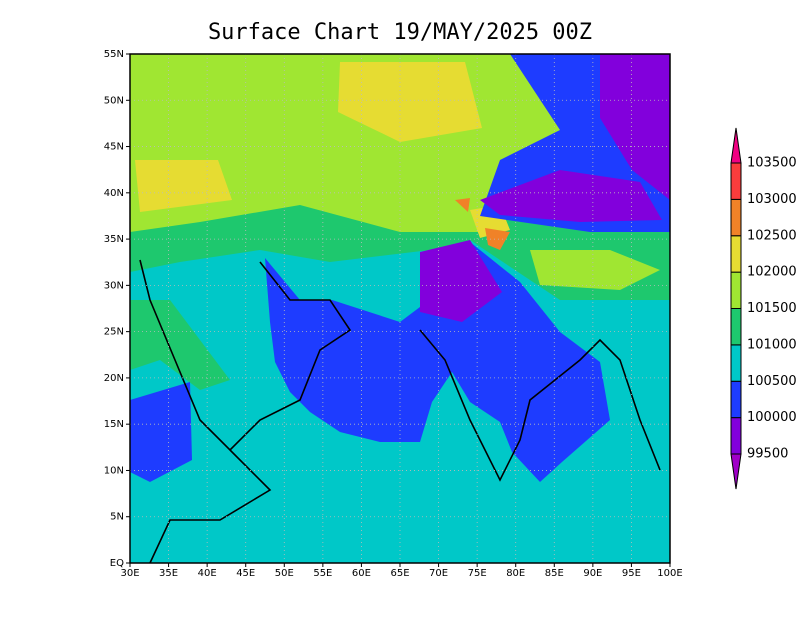 The image size is (800, 618). What do you see at coordinates (554, 573) in the screenshot?
I see `x-tick-label: 85E` at bounding box center [554, 573].